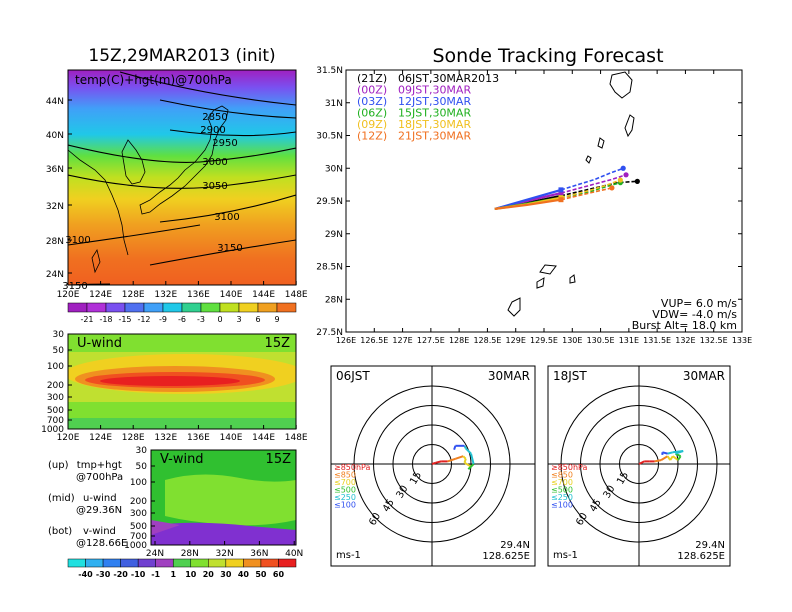 The height and width of the screenshot is (612, 792). Describe the element at coordinates (55, 275) in the screenshot. I see `lat-tick-label: 24N` at that location.